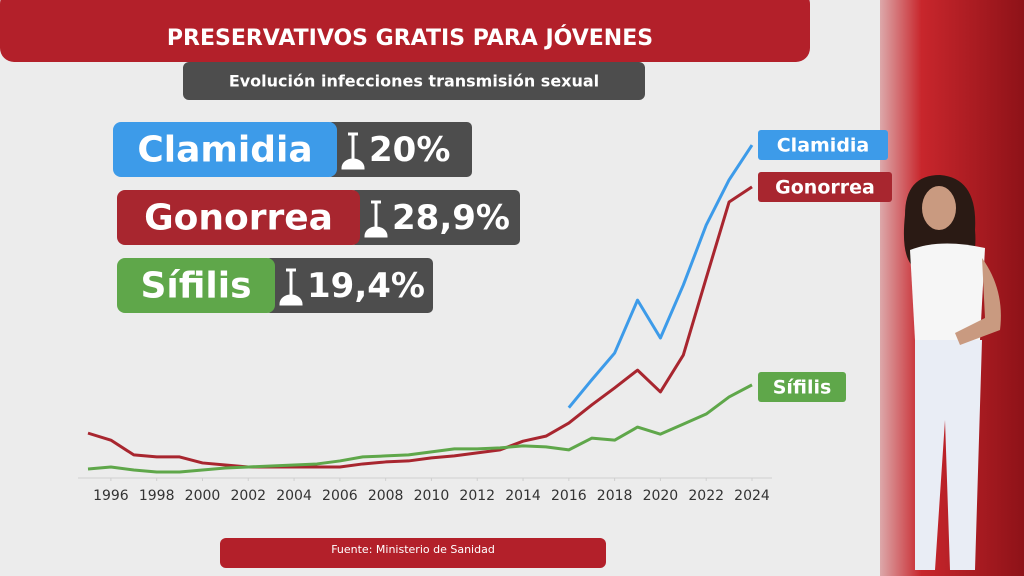 The image size is (1024, 576). What do you see at coordinates (366, 286) in the screenshot?
I see `stat-change: 19,4%` at bounding box center [366, 286].